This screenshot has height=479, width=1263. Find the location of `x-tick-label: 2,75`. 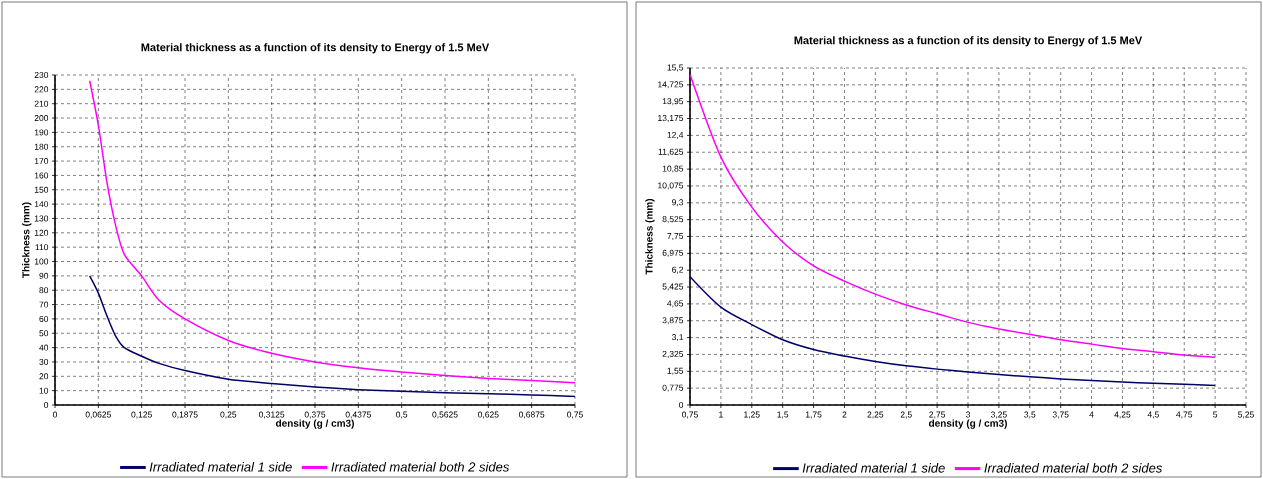

x-tick-label: 2,75 is located at coordinates (937, 415).